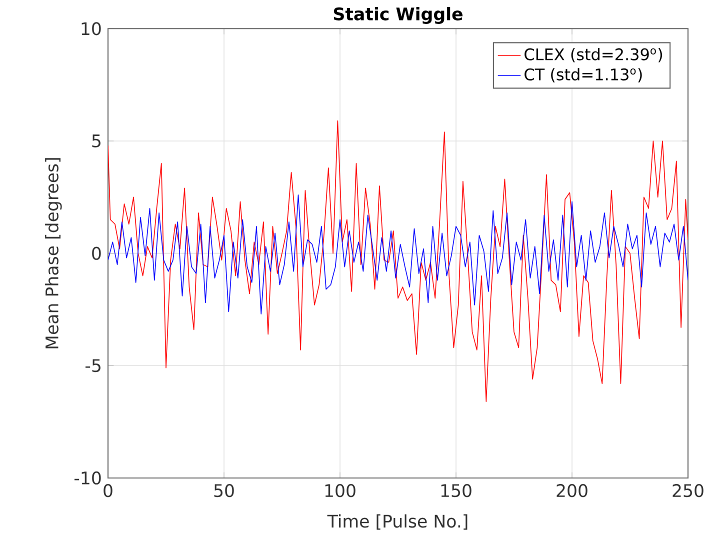 The image size is (712, 555). What do you see at coordinates (224, 491) in the screenshot?
I see `x-tick-label: 50` at bounding box center [224, 491].